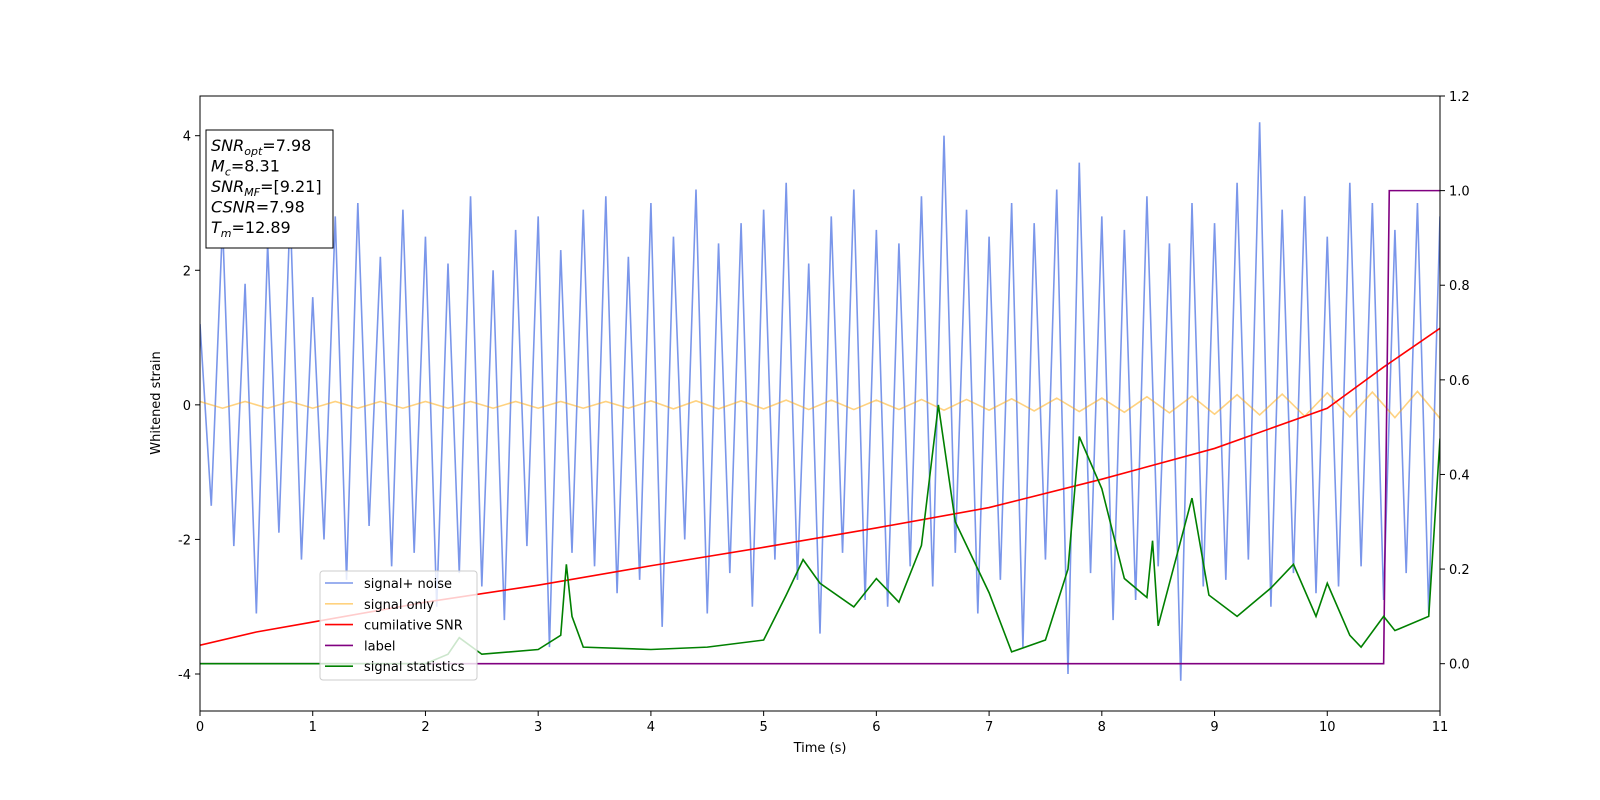 This screenshot has height=800, width=1600. What do you see at coordinates (989, 727) in the screenshot?
I see `x-tick-label: 7` at bounding box center [989, 727].